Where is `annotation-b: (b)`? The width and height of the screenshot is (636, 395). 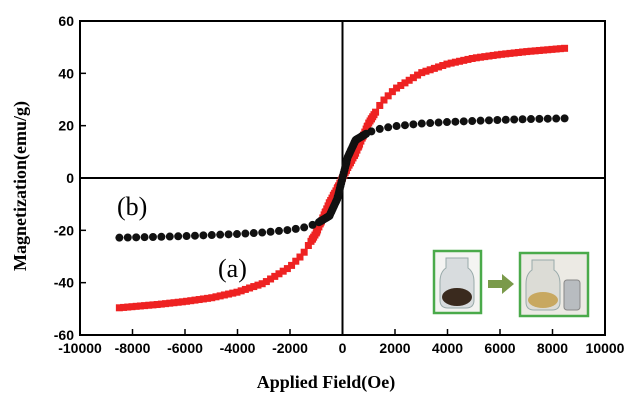
annotation-b: (b) is located at coordinates (132, 206).